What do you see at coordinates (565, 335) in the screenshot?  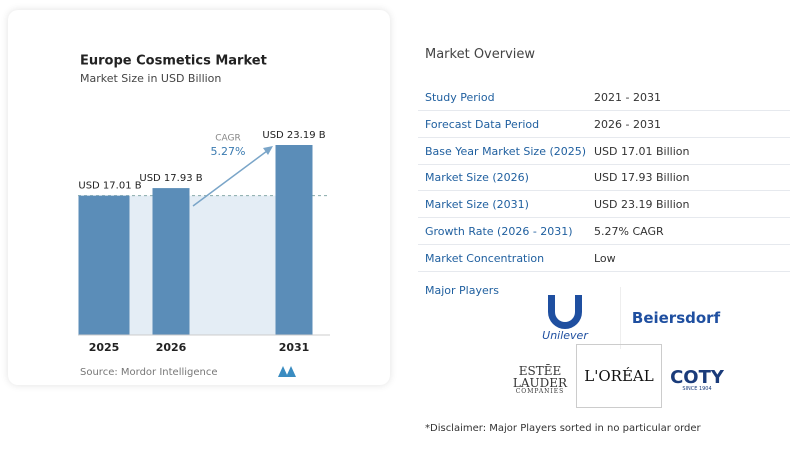 I see `logo-text: Unilever` at bounding box center [565, 335].